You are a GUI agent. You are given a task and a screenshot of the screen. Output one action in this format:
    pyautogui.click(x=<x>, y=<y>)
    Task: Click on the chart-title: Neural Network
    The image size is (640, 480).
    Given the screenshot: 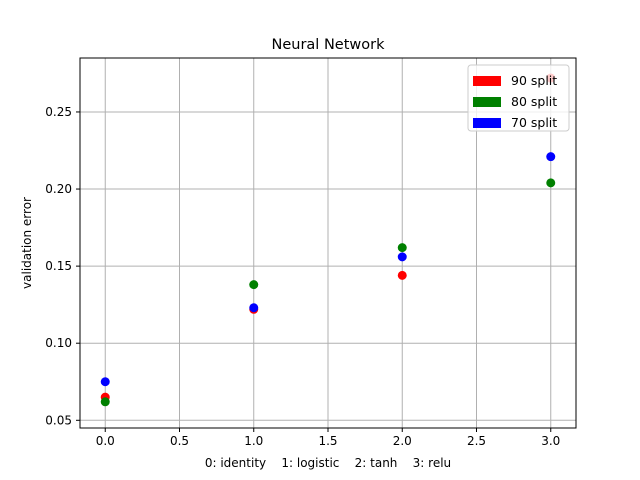 What is the action you would take?
    pyautogui.click(x=329, y=45)
    